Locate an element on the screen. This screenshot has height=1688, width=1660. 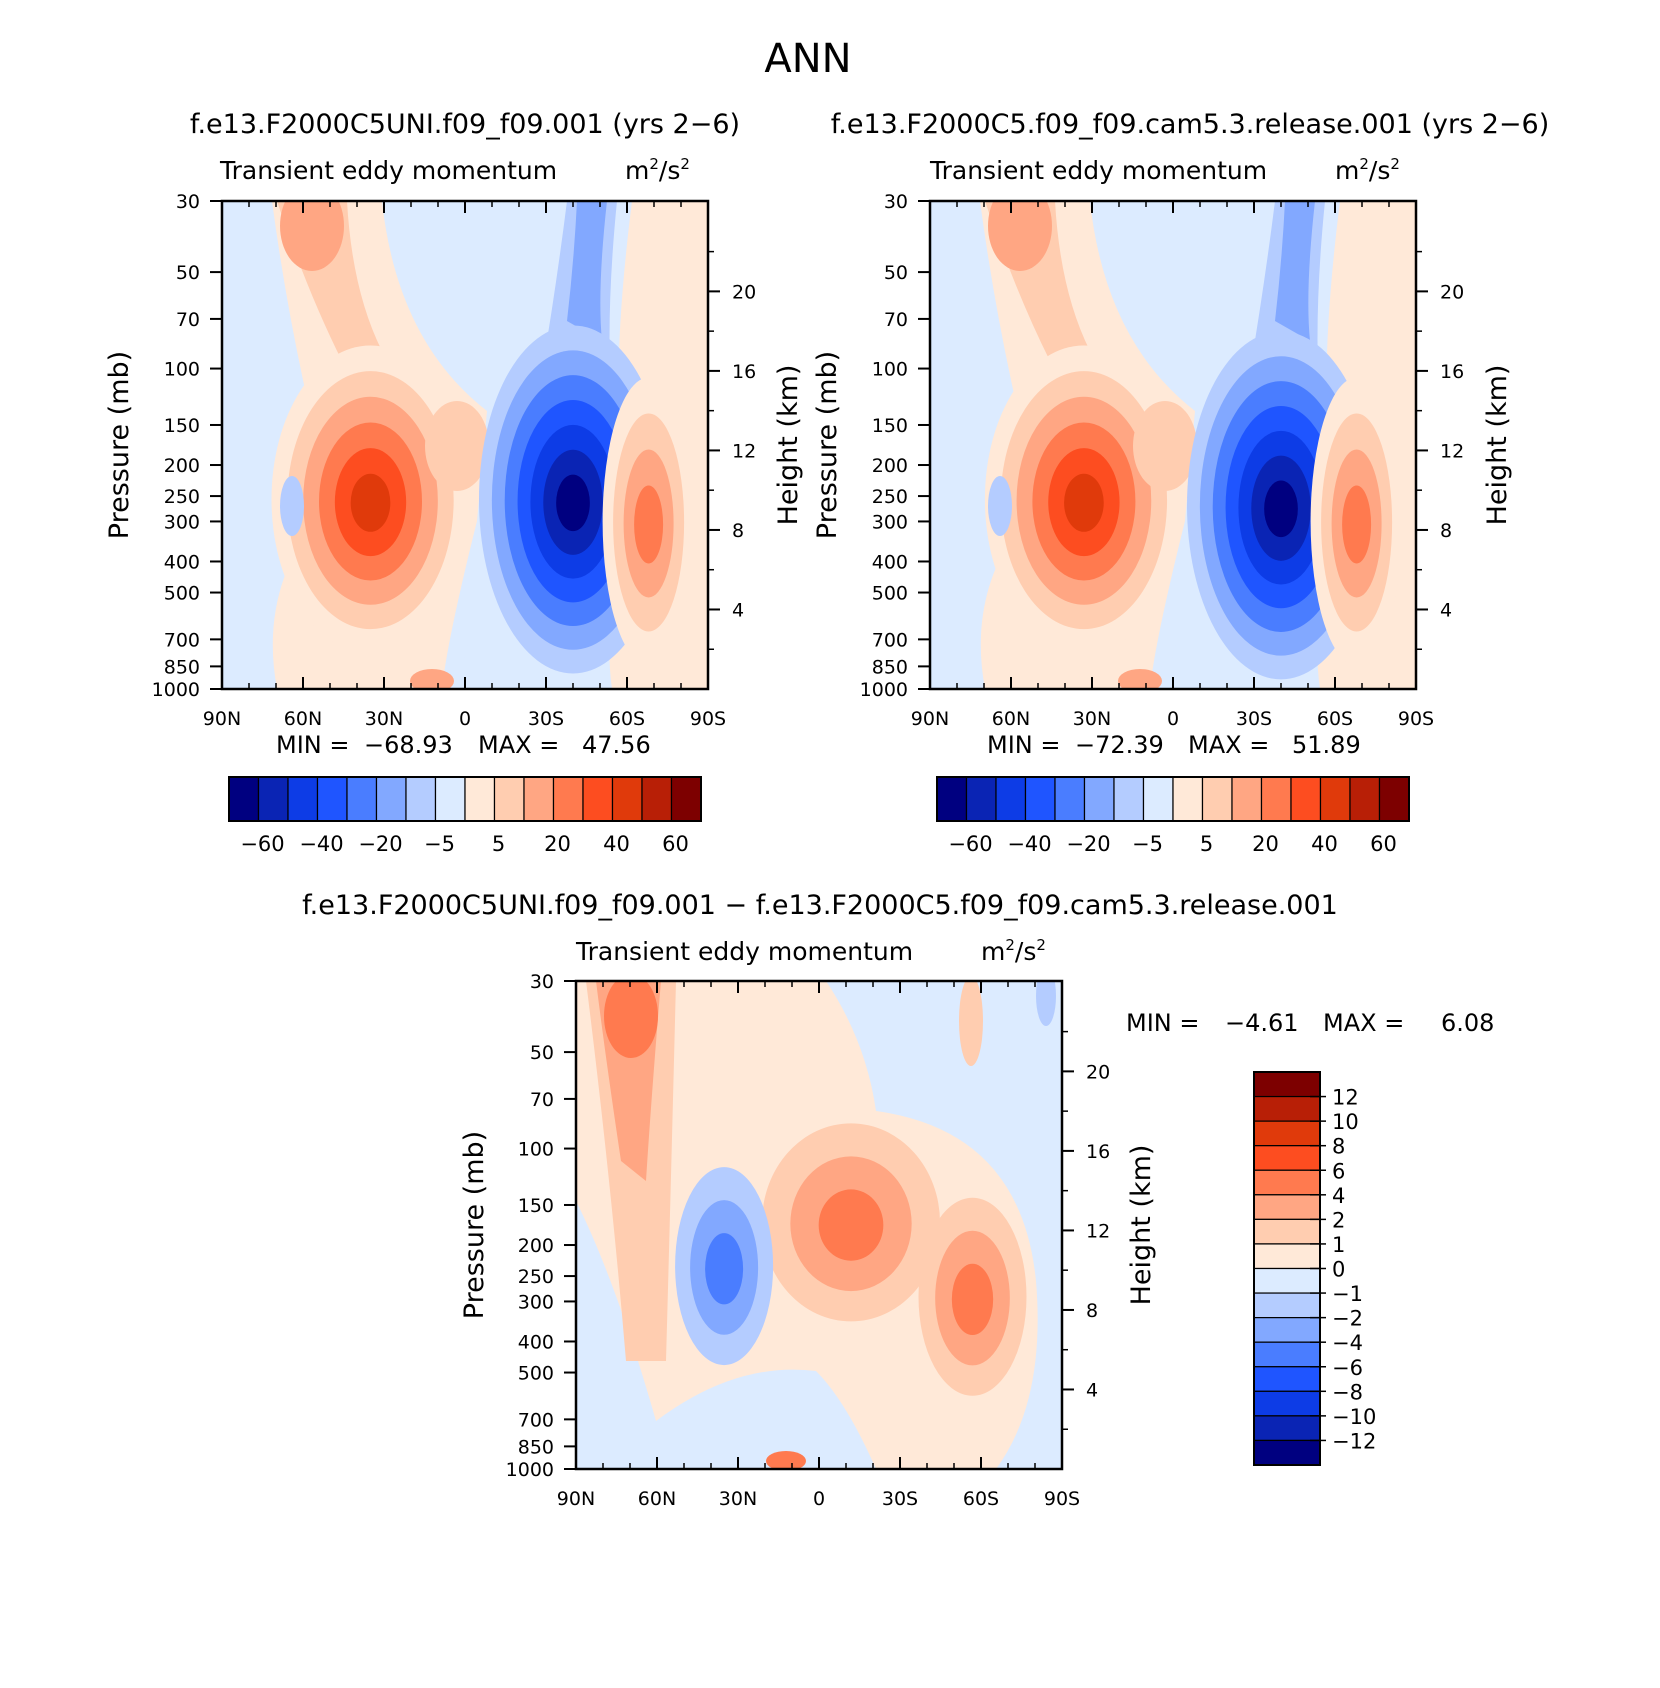
panel-c-positive-core-southern is located at coordinates (972, 1299).